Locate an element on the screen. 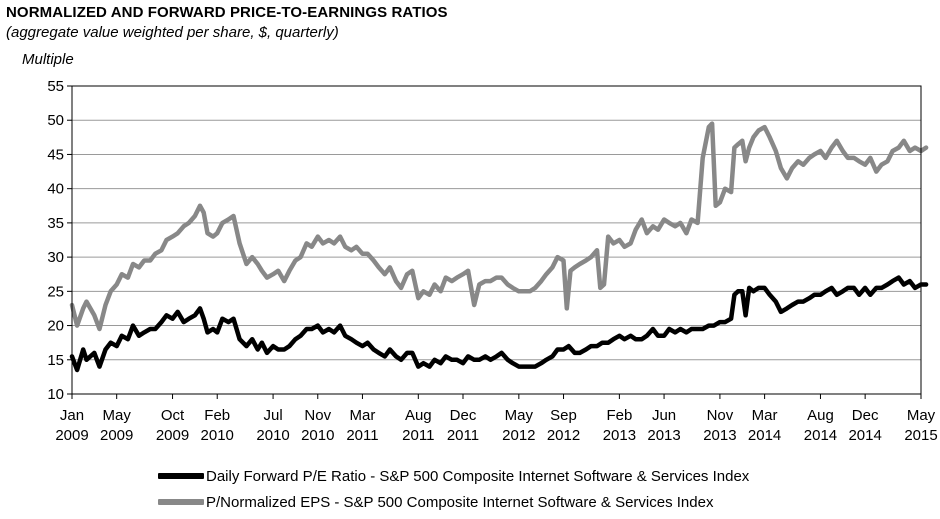 The image size is (940, 519). y-tick-label: 35 is located at coordinates (55, 223).